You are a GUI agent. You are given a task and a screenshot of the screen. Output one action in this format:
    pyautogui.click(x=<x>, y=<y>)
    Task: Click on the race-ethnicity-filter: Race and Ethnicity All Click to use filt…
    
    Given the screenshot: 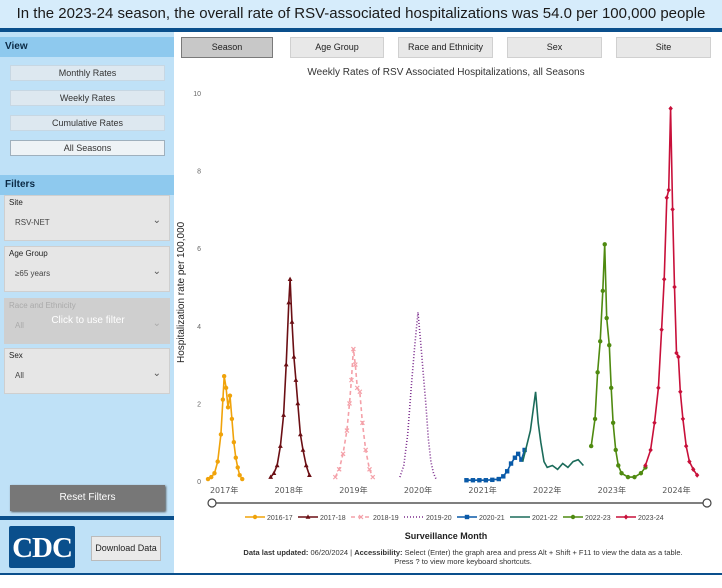 What is the action you would take?
    pyautogui.click(x=87, y=321)
    